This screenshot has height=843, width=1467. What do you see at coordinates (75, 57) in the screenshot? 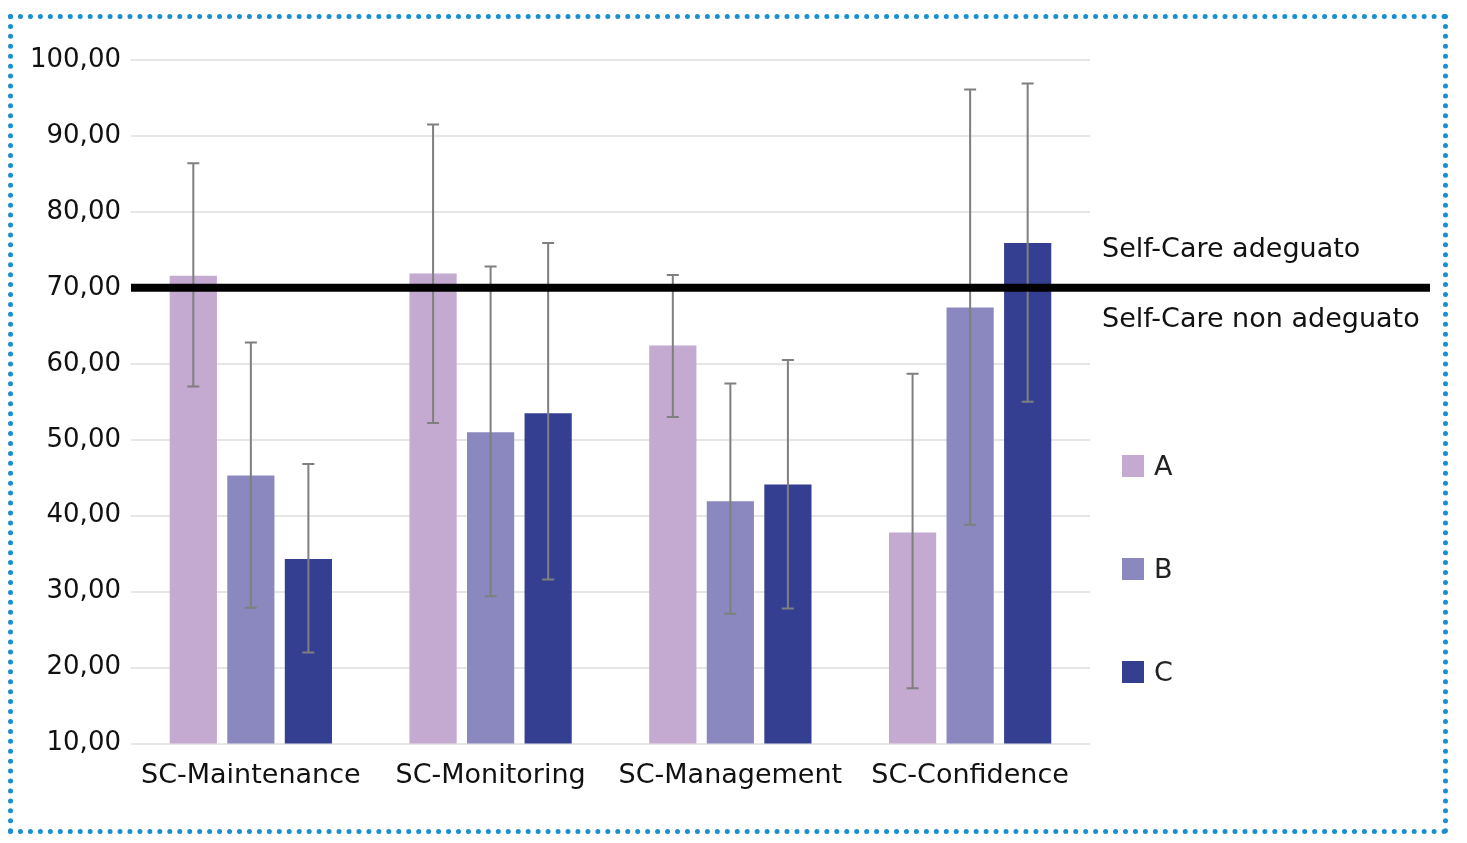
I see `y-tick-label: 100,00` at bounding box center [75, 57].